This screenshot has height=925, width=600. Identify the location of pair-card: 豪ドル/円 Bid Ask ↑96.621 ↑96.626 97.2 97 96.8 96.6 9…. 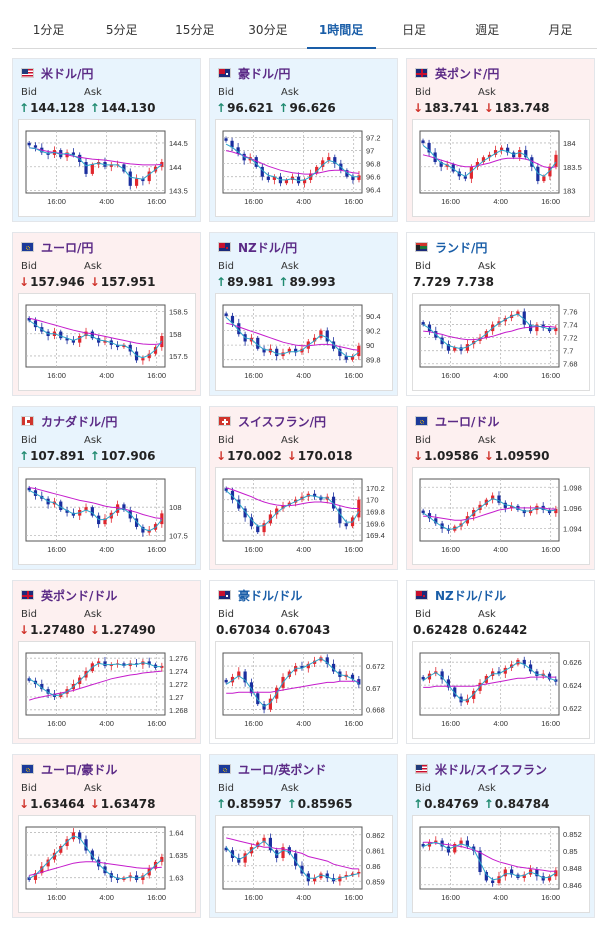
(303, 140).